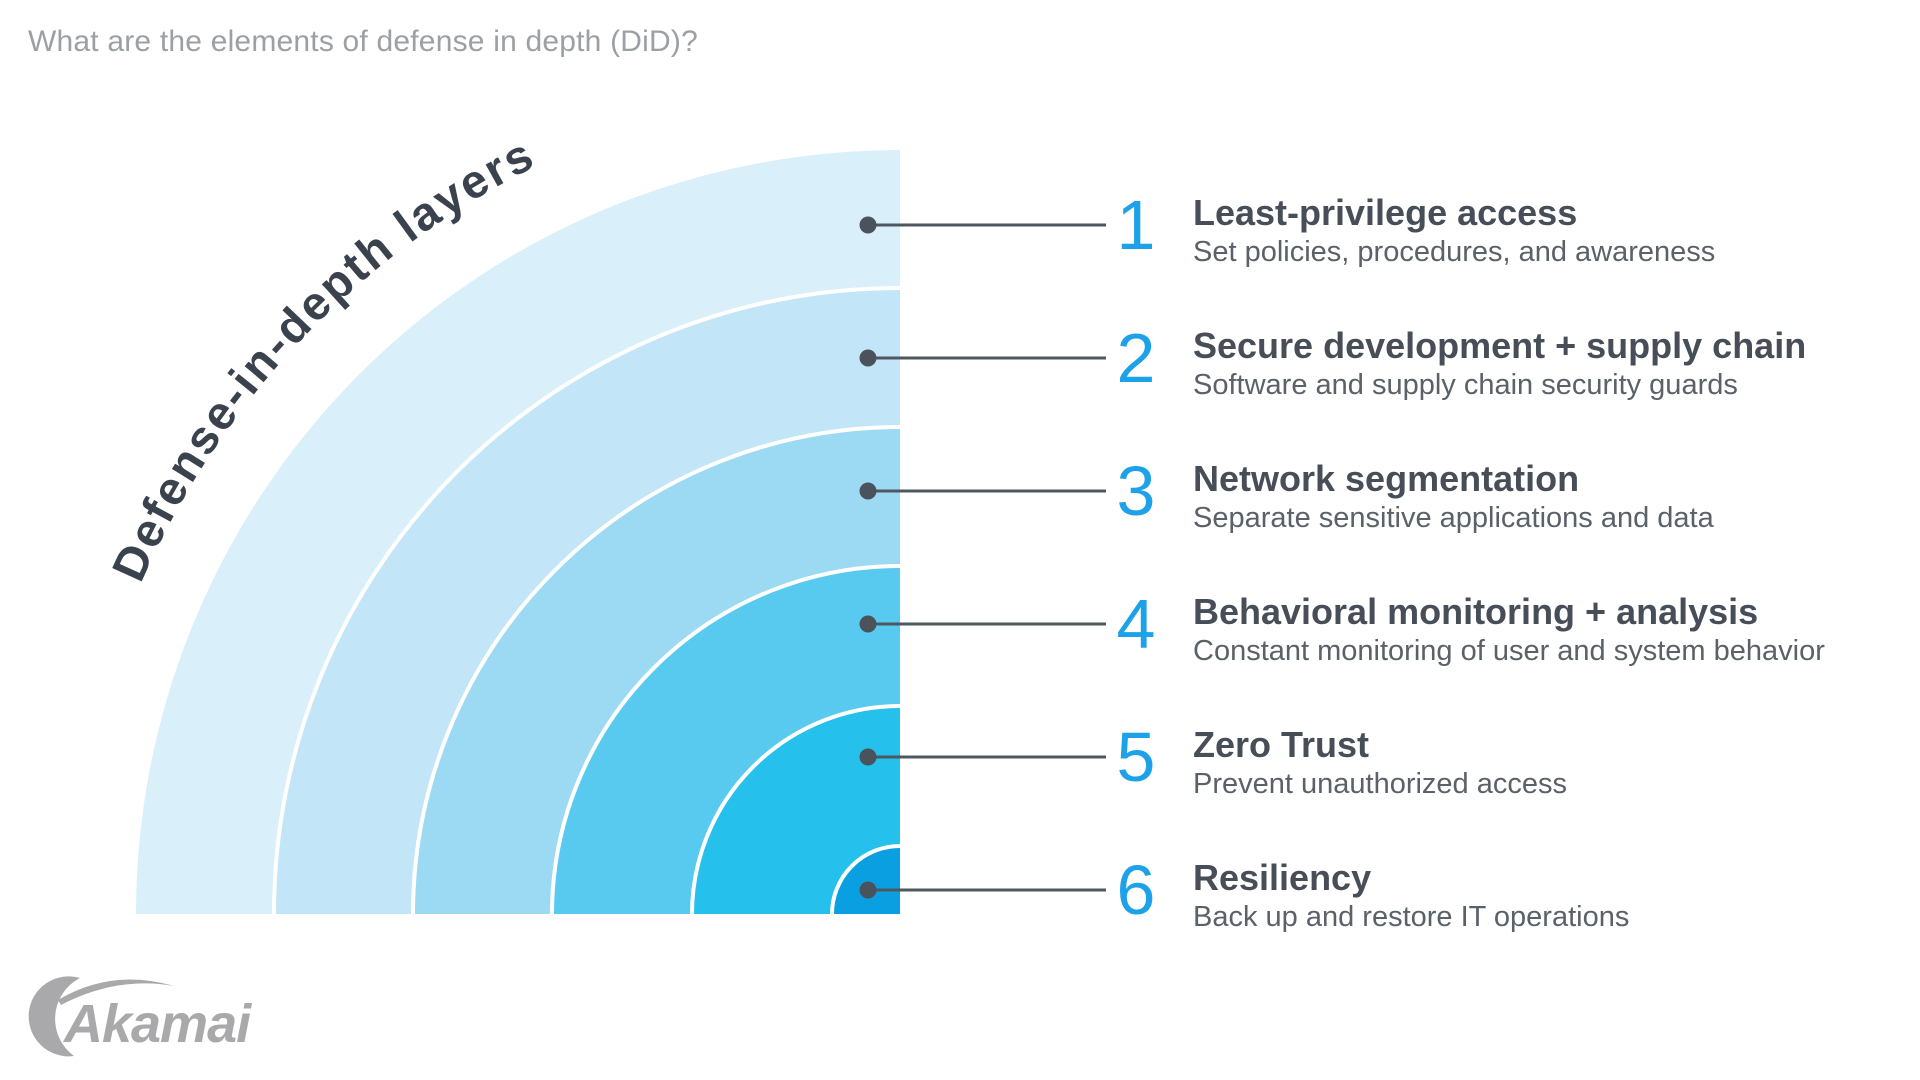 The image size is (1920, 1080). Describe the element at coordinates (1453, 518) in the screenshot. I see `item-description-3: Separate sensitive applications and data` at that location.